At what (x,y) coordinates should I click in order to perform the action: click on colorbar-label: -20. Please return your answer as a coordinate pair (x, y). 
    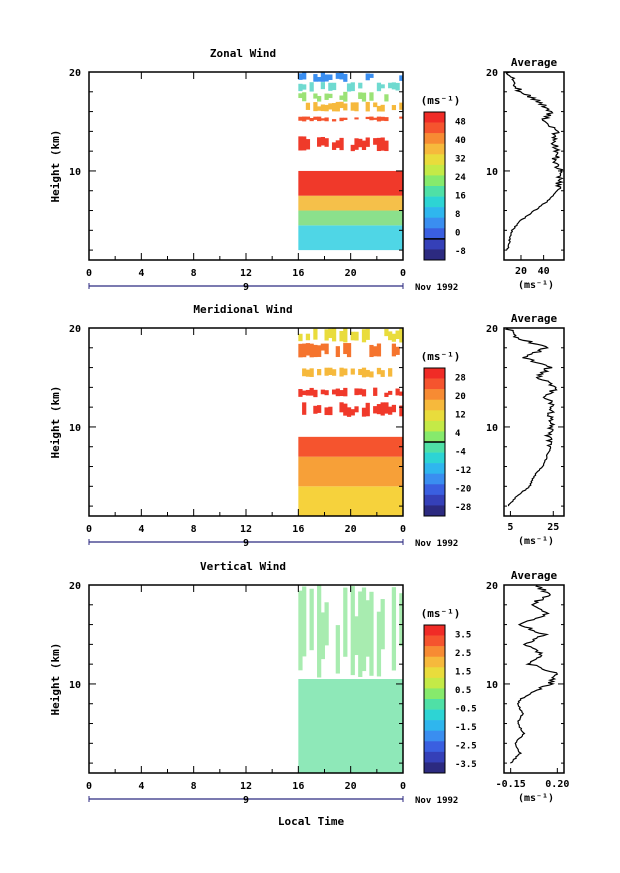
    Looking at the image, I should click on (463, 489).